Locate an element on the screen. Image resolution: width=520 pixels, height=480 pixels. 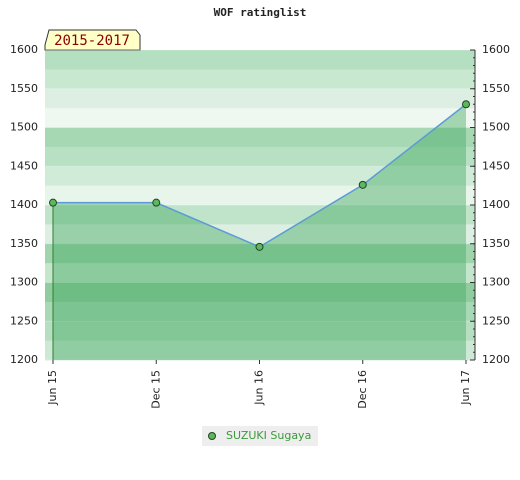
legend-marker is located at coordinates (212, 436).